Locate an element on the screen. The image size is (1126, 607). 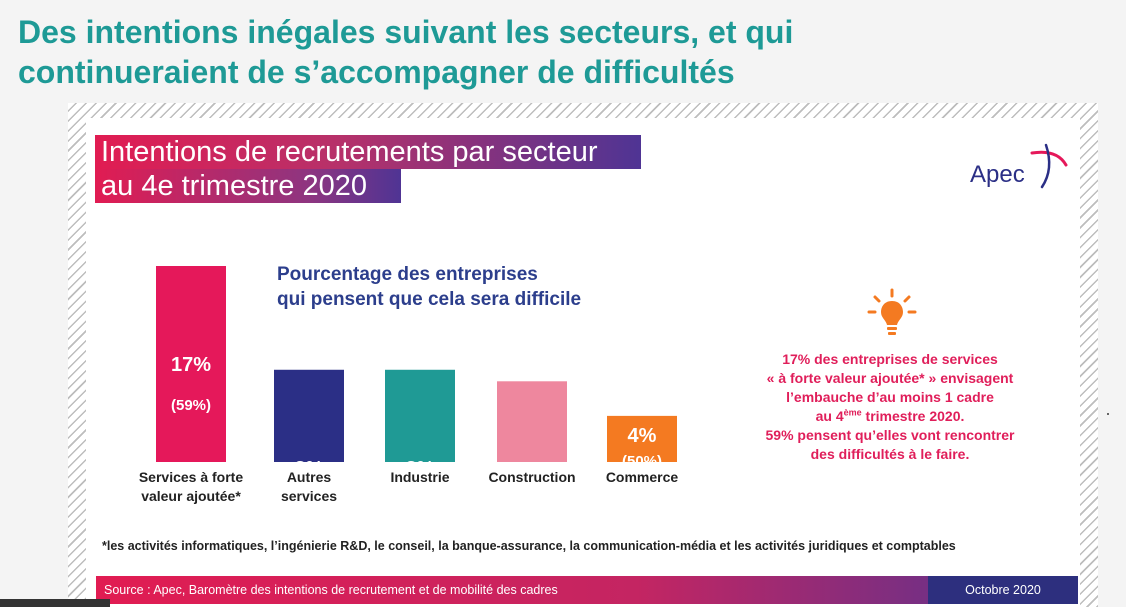
bar-value-label: 4% is located at coordinates (642, 436).